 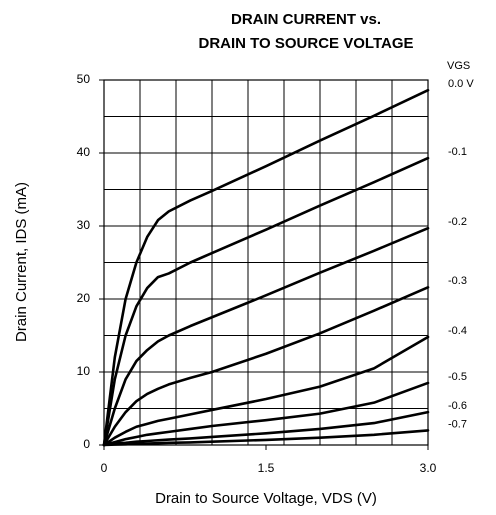 I want to click on legend-label: 0.0 V, so click(x=461, y=84).